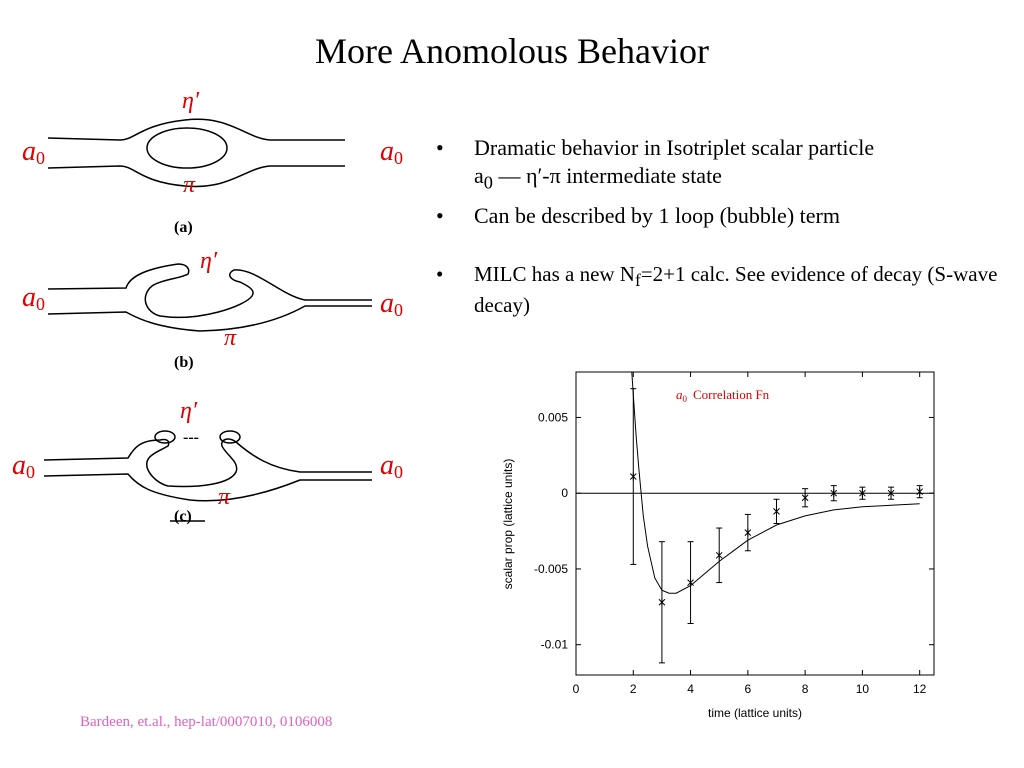 The image size is (1024, 768). What do you see at coordinates (189, 185) in the screenshot?
I see `label-a-pi: π` at bounding box center [189, 185].